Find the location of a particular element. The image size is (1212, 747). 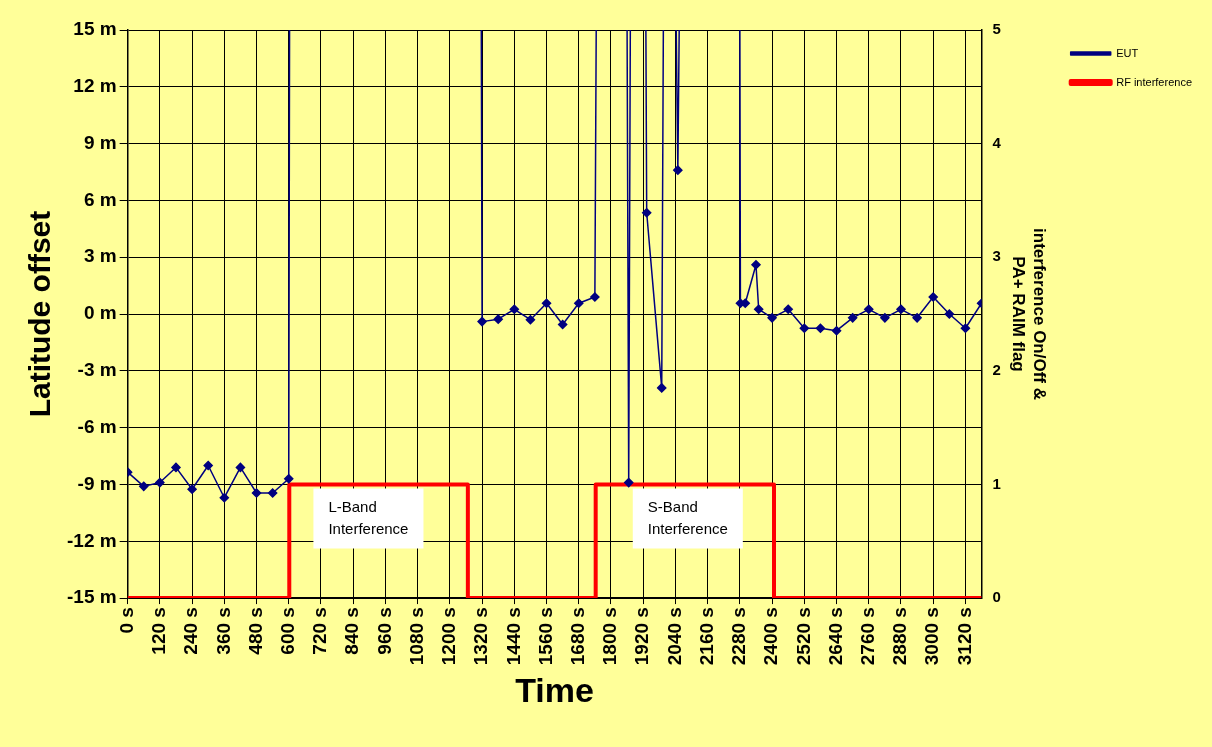

x-axis-title: Time is located at coordinates (554, 689).